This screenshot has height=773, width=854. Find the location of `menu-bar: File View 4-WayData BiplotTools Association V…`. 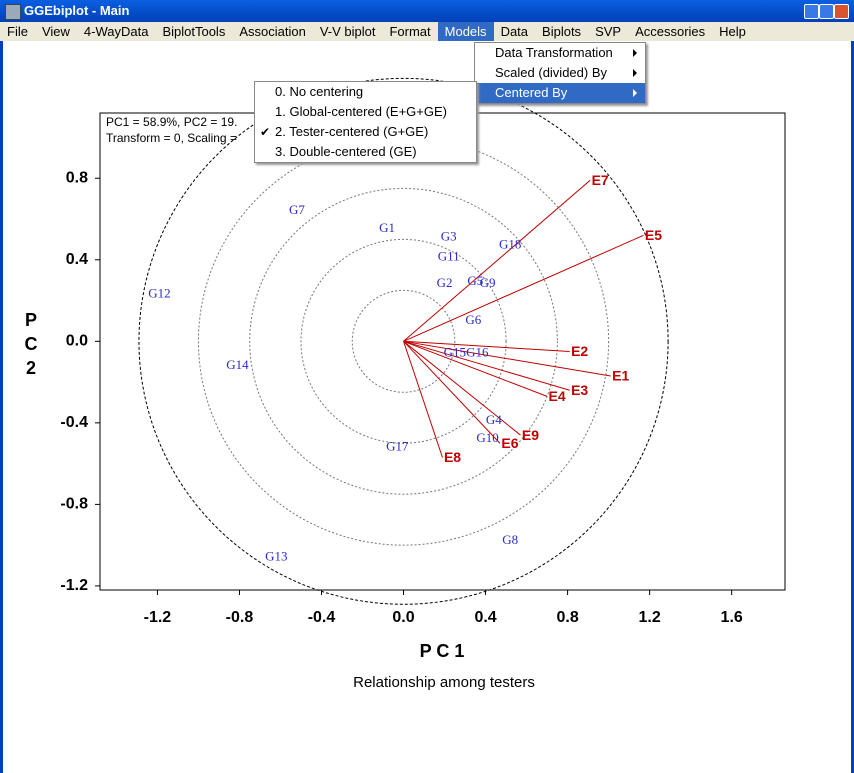

menu-bar: File View 4-WayData BiplotTools Association V… is located at coordinates (427, 31).